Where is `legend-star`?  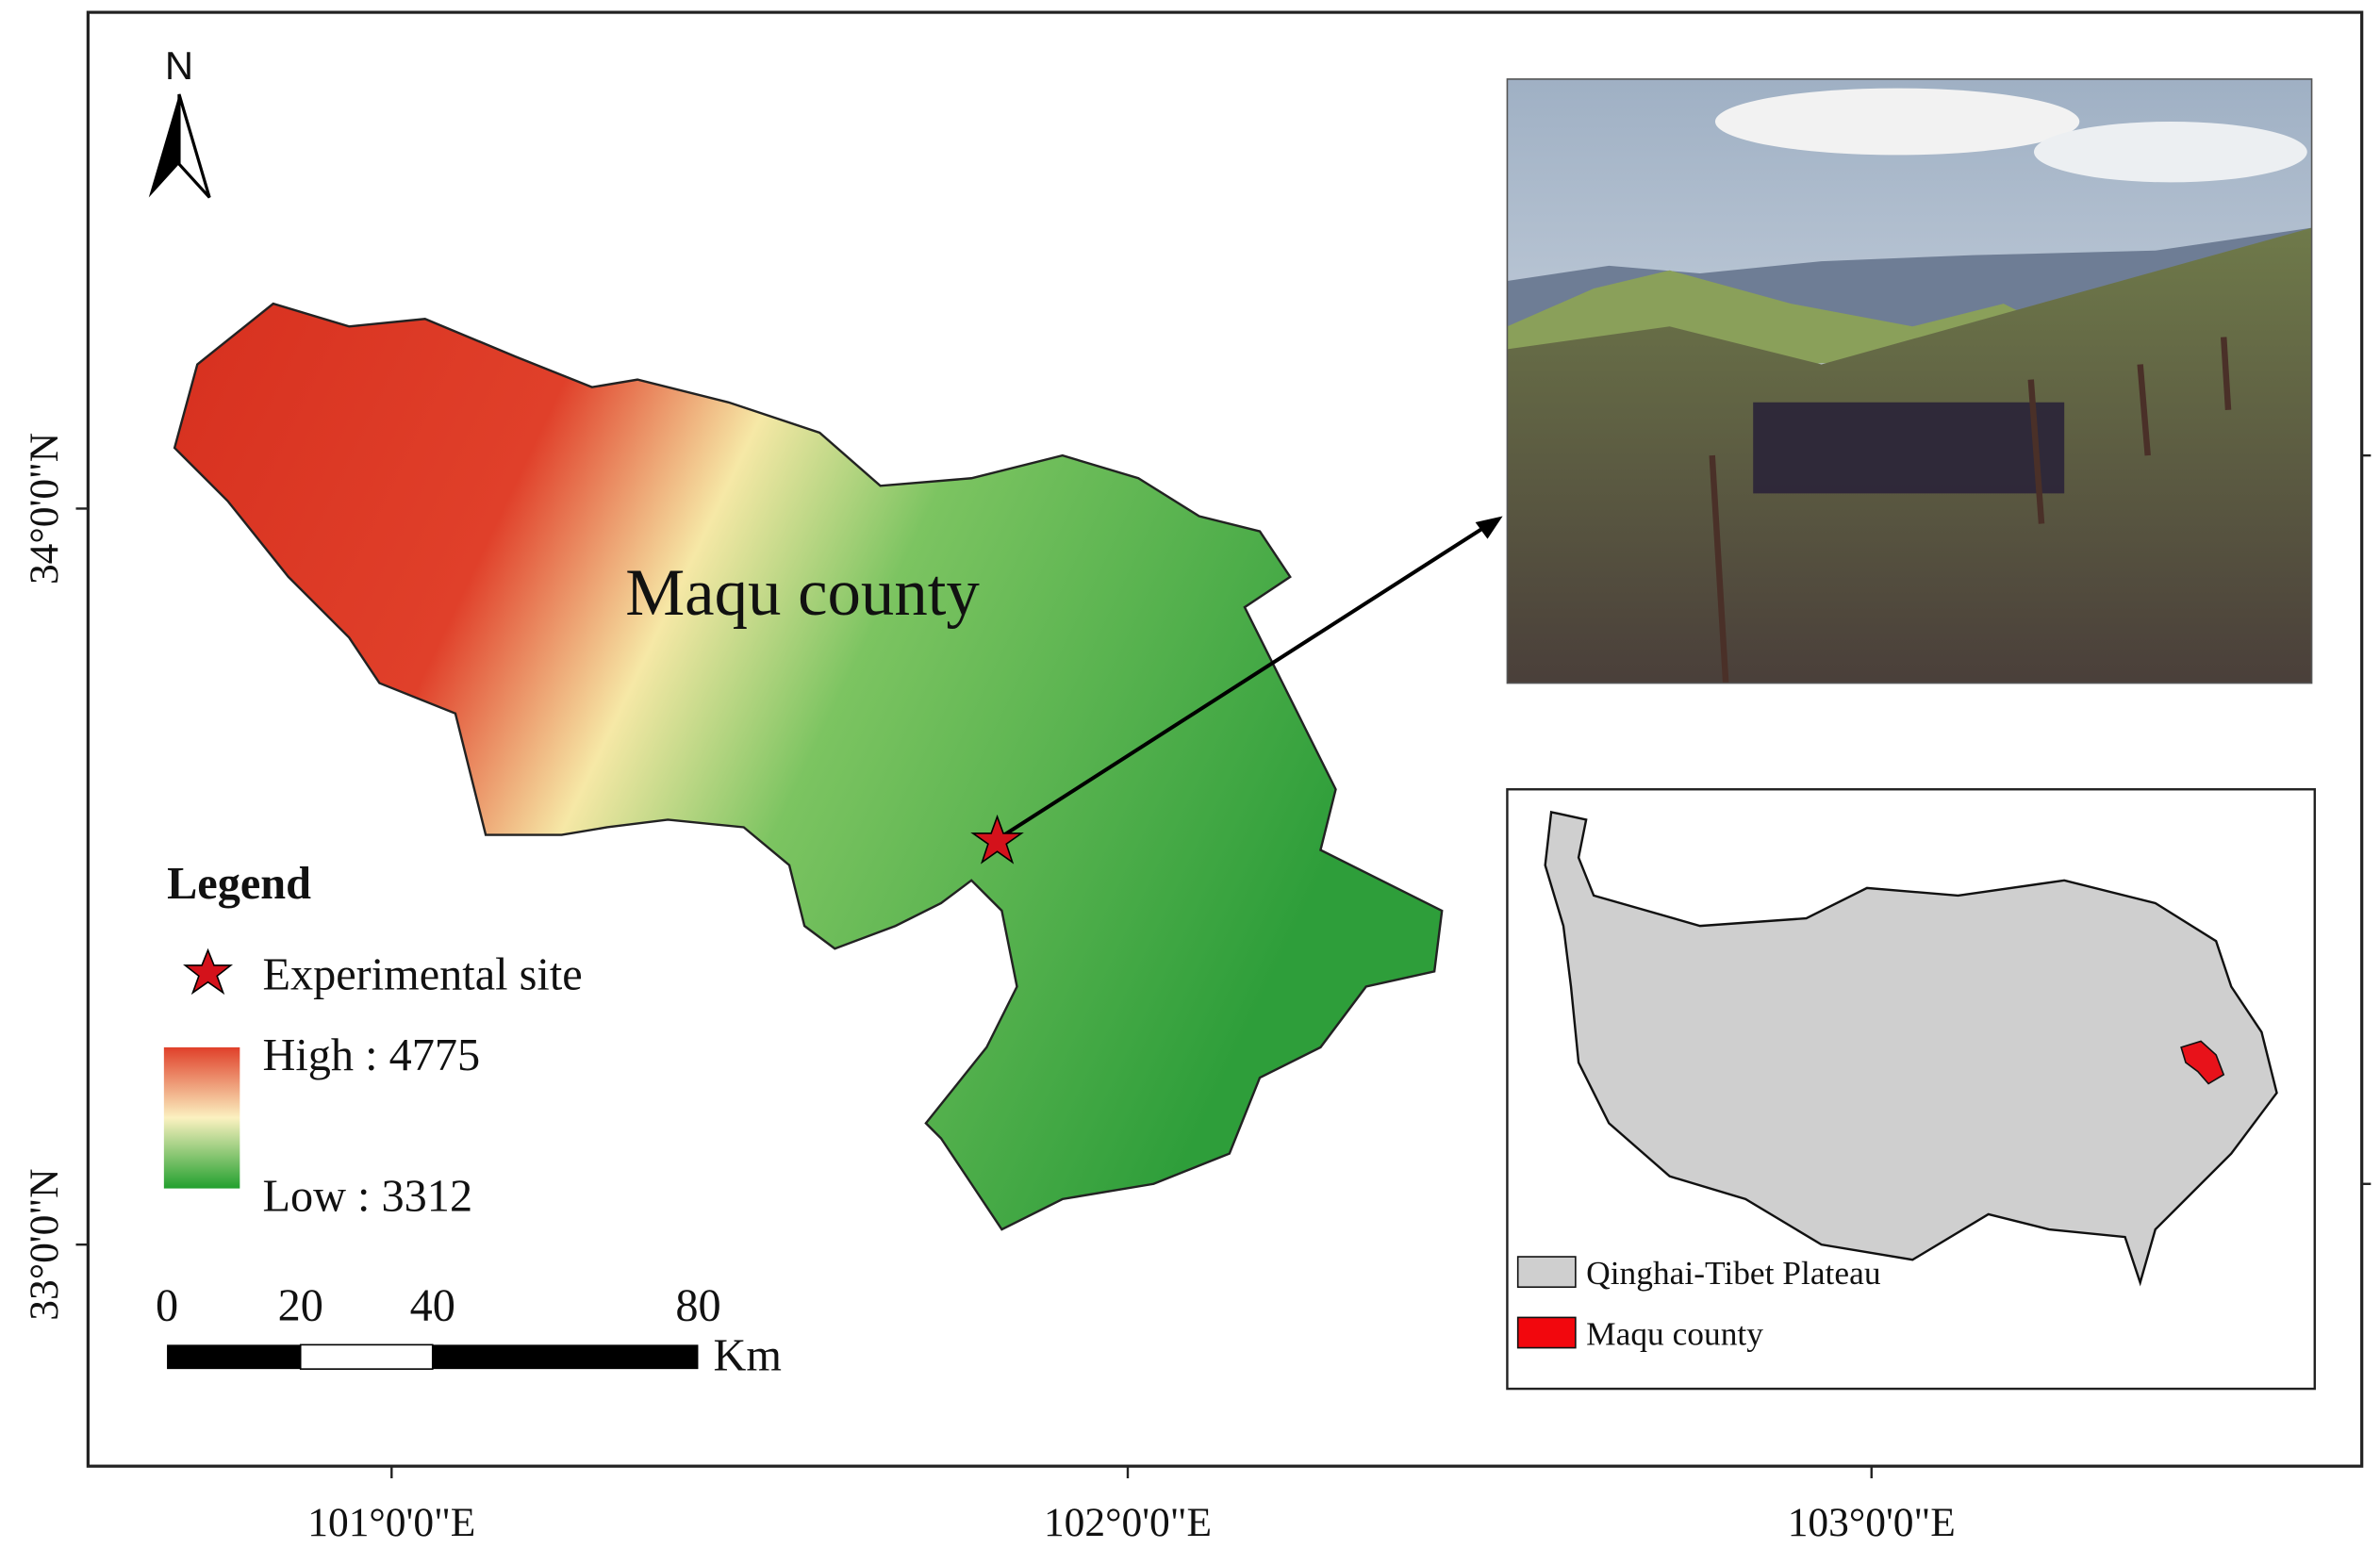 legend-star is located at coordinates (208, 971).